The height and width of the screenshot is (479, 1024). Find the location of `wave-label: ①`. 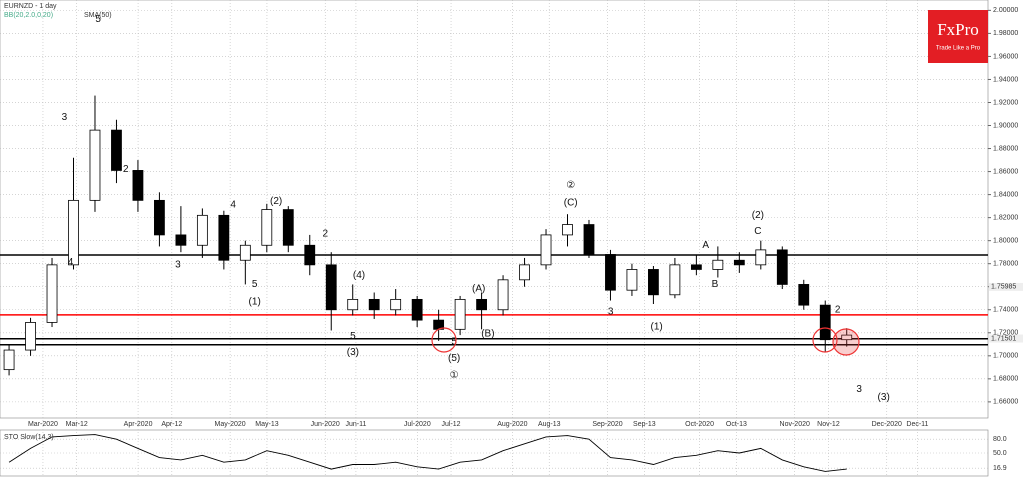

wave-label: ① is located at coordinates (454, 375).